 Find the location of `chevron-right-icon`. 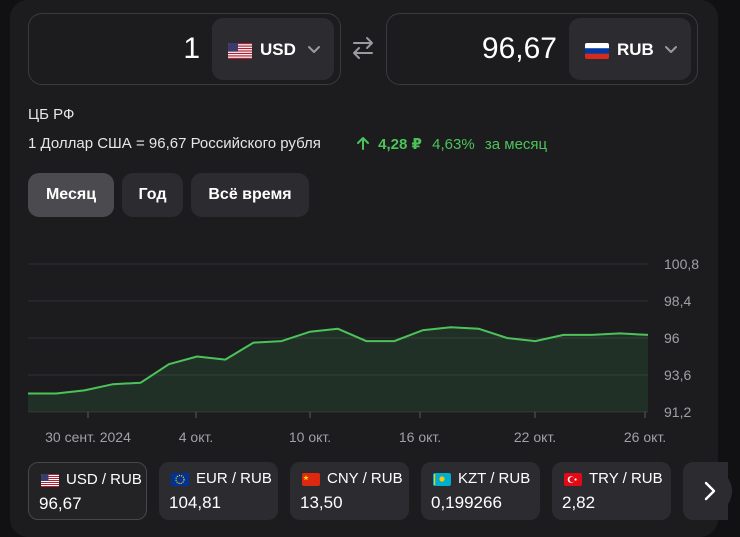

chevron-right-icon is located at coordinates (710, 491).